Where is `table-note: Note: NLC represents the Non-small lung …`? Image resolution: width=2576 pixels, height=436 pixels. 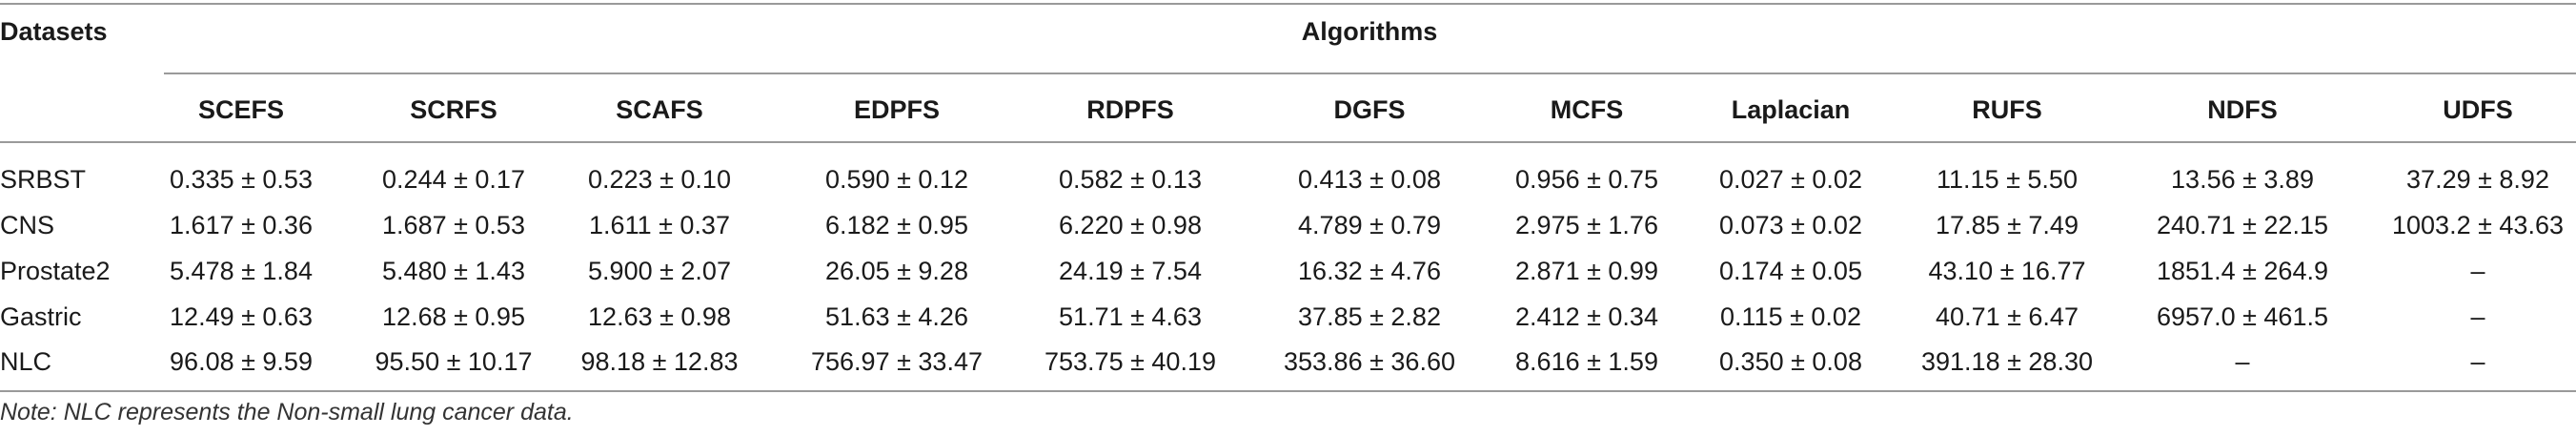 table-note: Note: NLC represents the Non-small lung … is located at coordinates (287, 413).